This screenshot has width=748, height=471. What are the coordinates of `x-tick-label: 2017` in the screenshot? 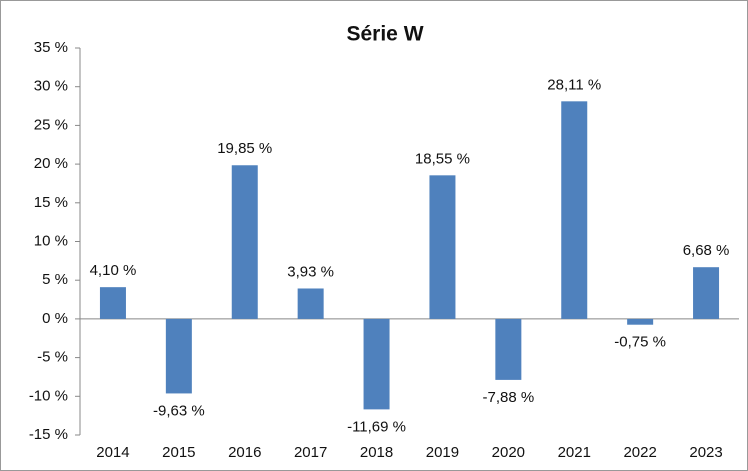 It's located at (310, 452).